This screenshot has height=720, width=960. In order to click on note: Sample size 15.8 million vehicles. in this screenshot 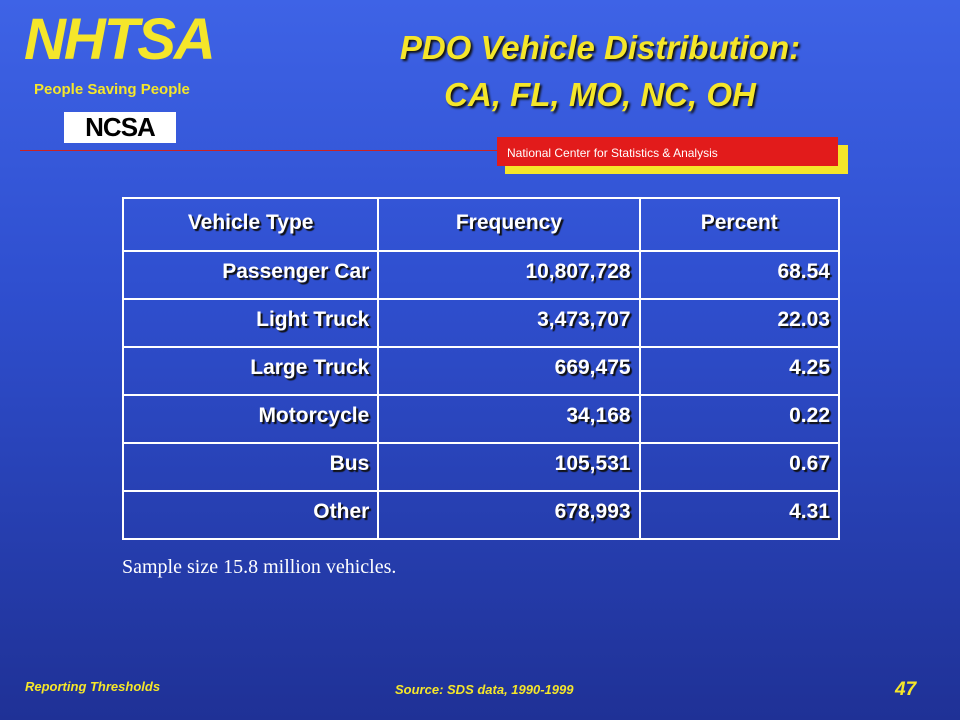, I will do `click(259, 567)`.